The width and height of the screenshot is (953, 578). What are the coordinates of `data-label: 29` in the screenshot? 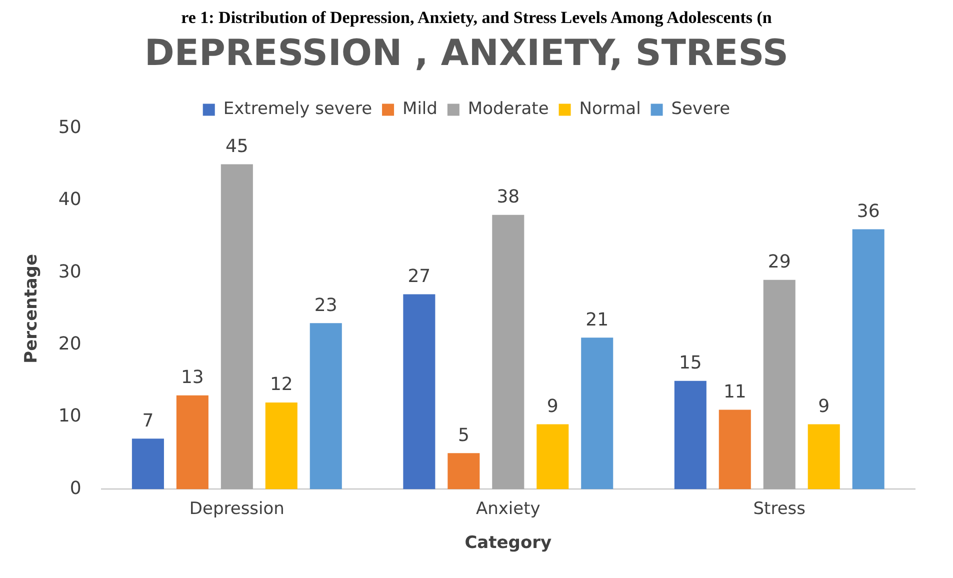 It's located at (779, 261).